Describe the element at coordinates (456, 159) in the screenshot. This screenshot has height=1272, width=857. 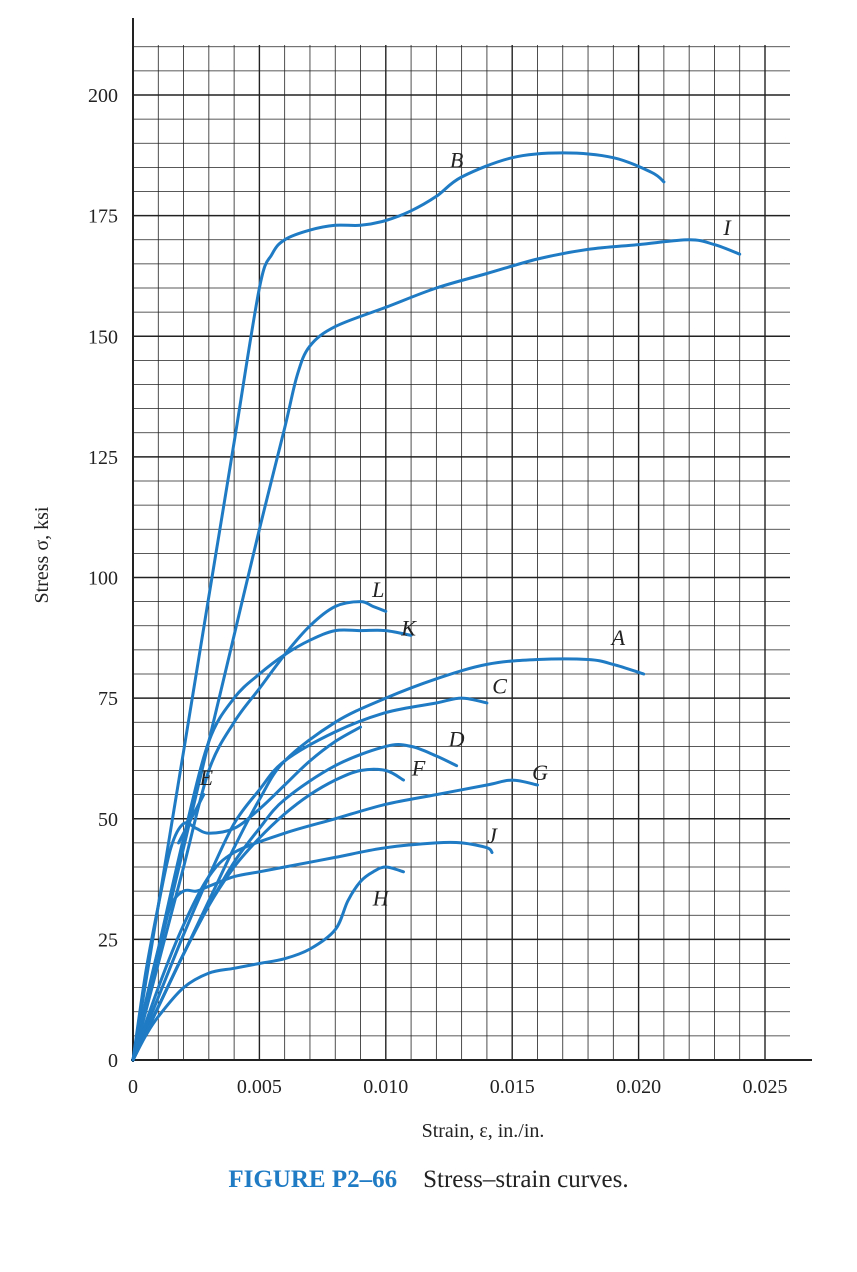
I see `curve-label-b: B` at that location.